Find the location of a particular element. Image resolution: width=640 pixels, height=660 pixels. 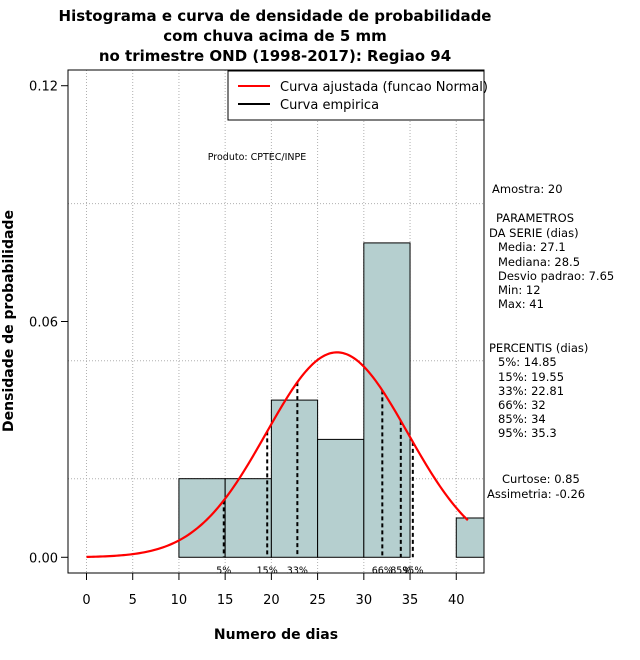

percentile-label: 15% is located at coordinates (267, 570).